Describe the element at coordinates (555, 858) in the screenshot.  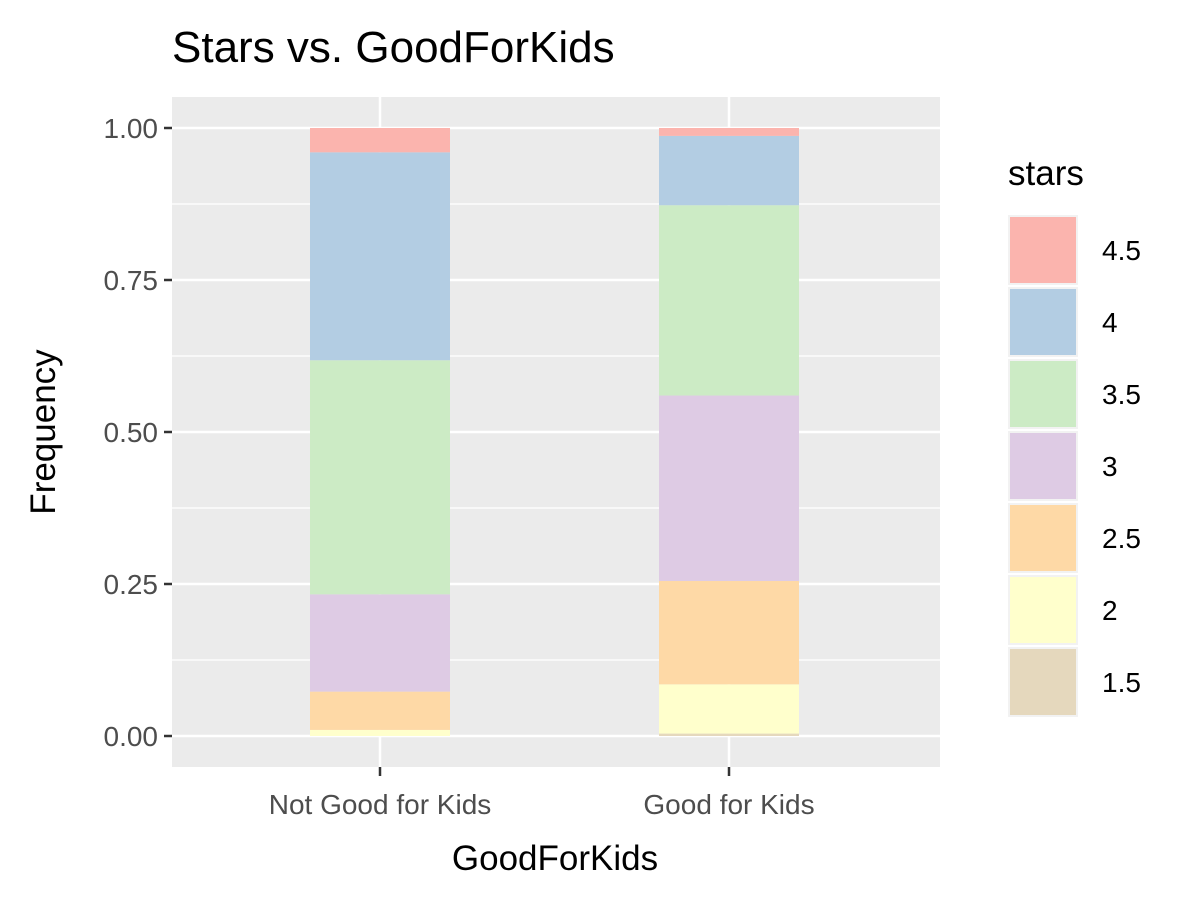
I see `x-axis-title: GoodForKids` at that location.